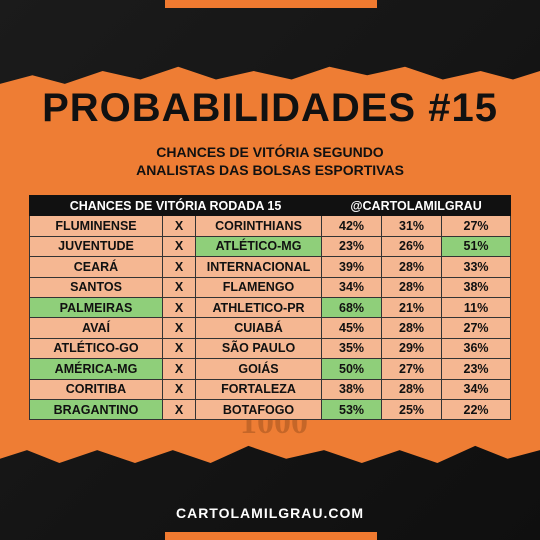 This screenshot has height=540, width=540. What do you see at coordinates (412, 307) in the screenshot?
I see `draw-chance-cell: 21%` at bounding box center [412, 307].